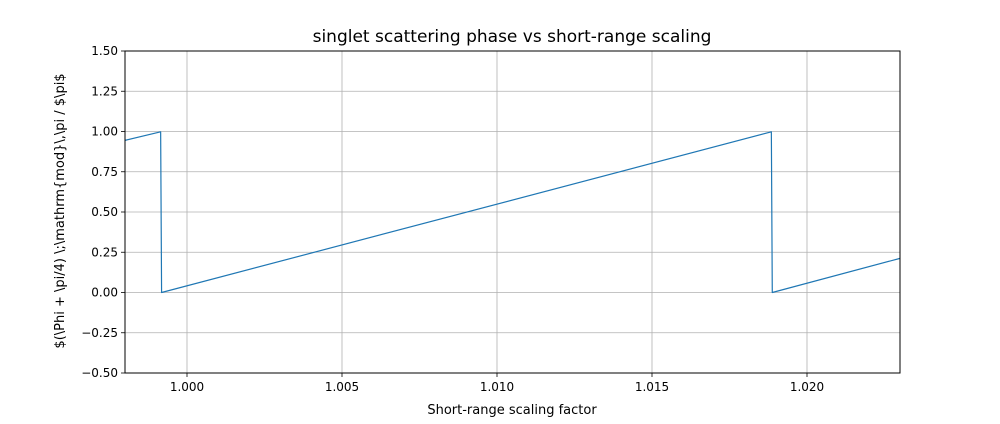  What do you see at coordinates (512, 410) in the screenshot?
I see `x-axis-label: Short-range scaling factor` at bounding box center [512, 410].